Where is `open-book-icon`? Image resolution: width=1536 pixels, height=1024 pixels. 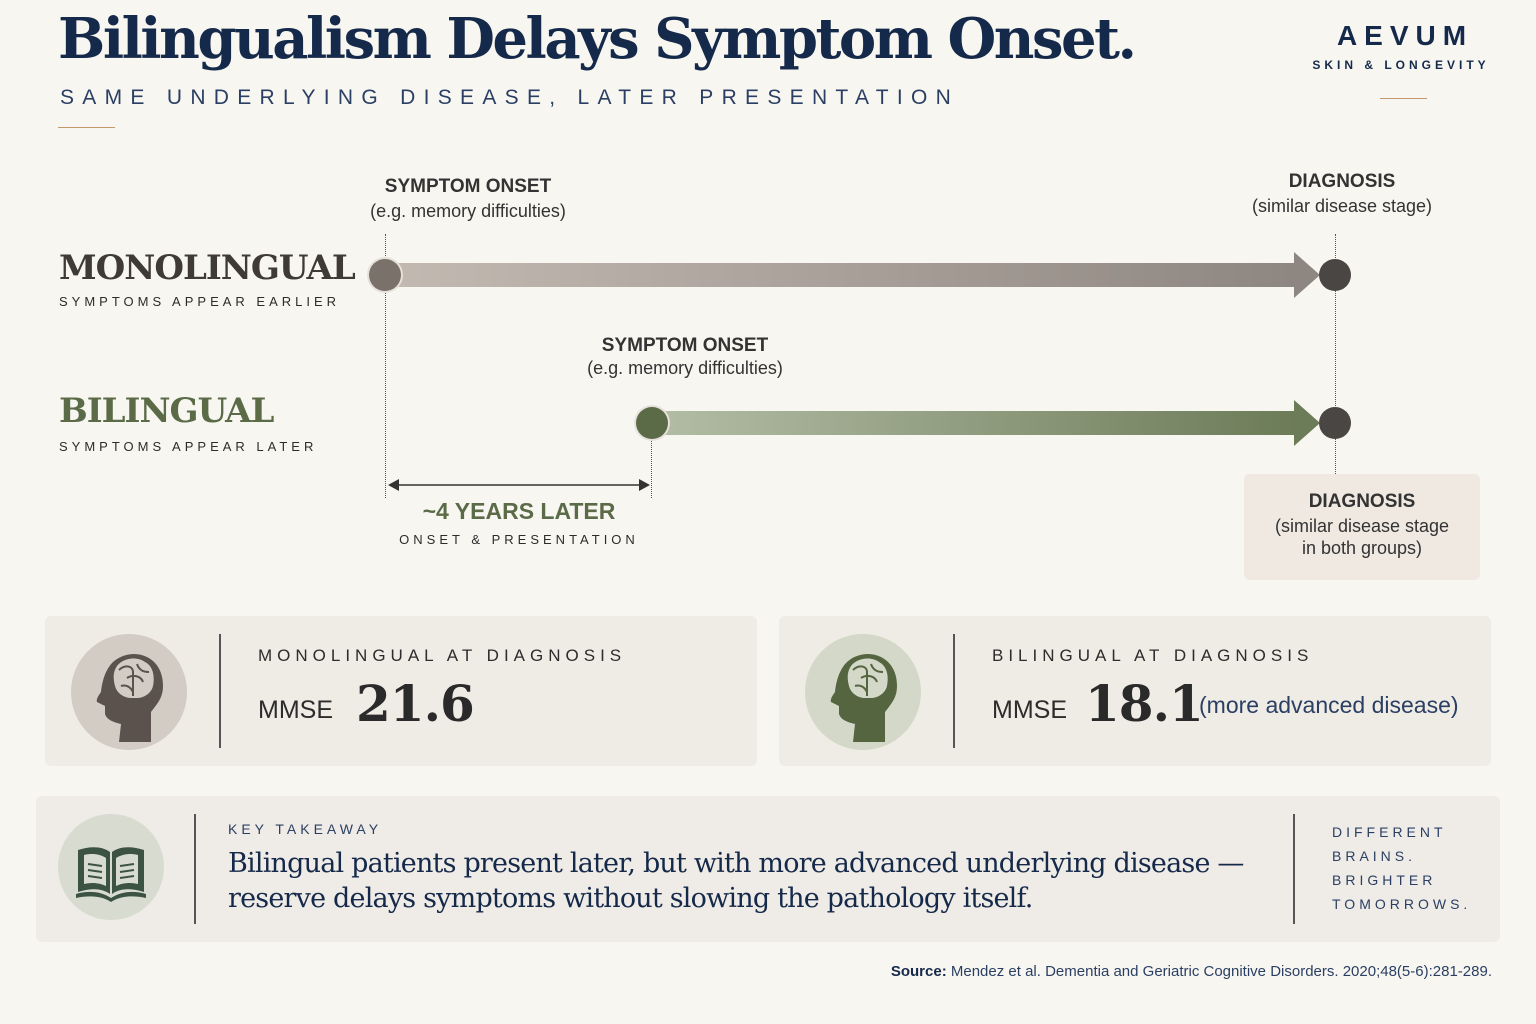
open-book-icon is located at coordinates (111, 874).